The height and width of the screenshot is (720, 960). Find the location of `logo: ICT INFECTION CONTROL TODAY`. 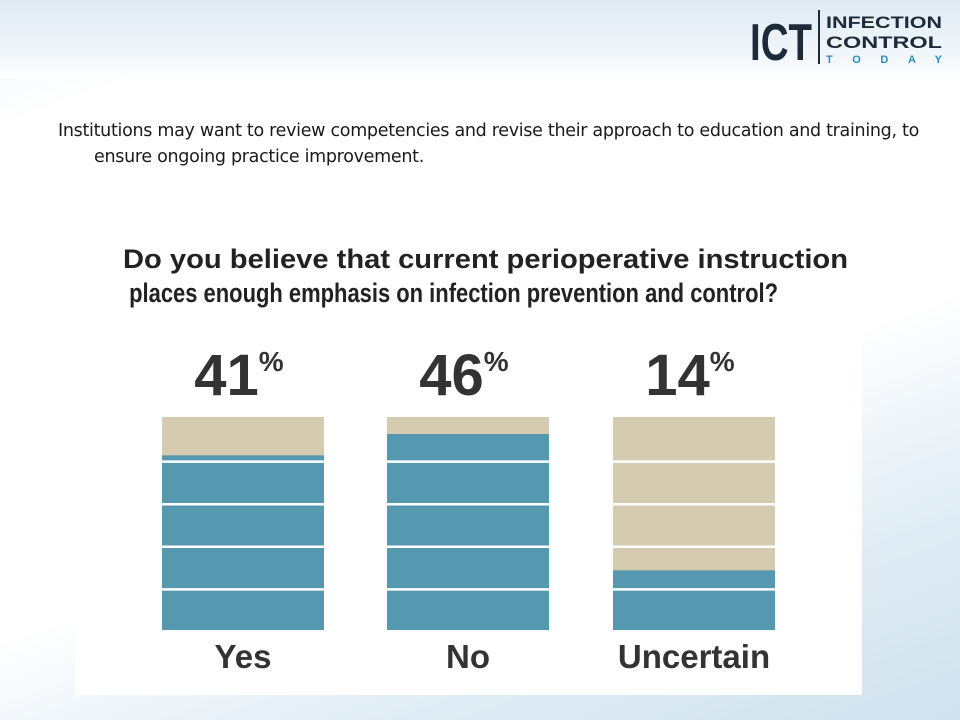

logo: ICT INFECTION CONTROL TODAY is located at coordinates (846, 38).